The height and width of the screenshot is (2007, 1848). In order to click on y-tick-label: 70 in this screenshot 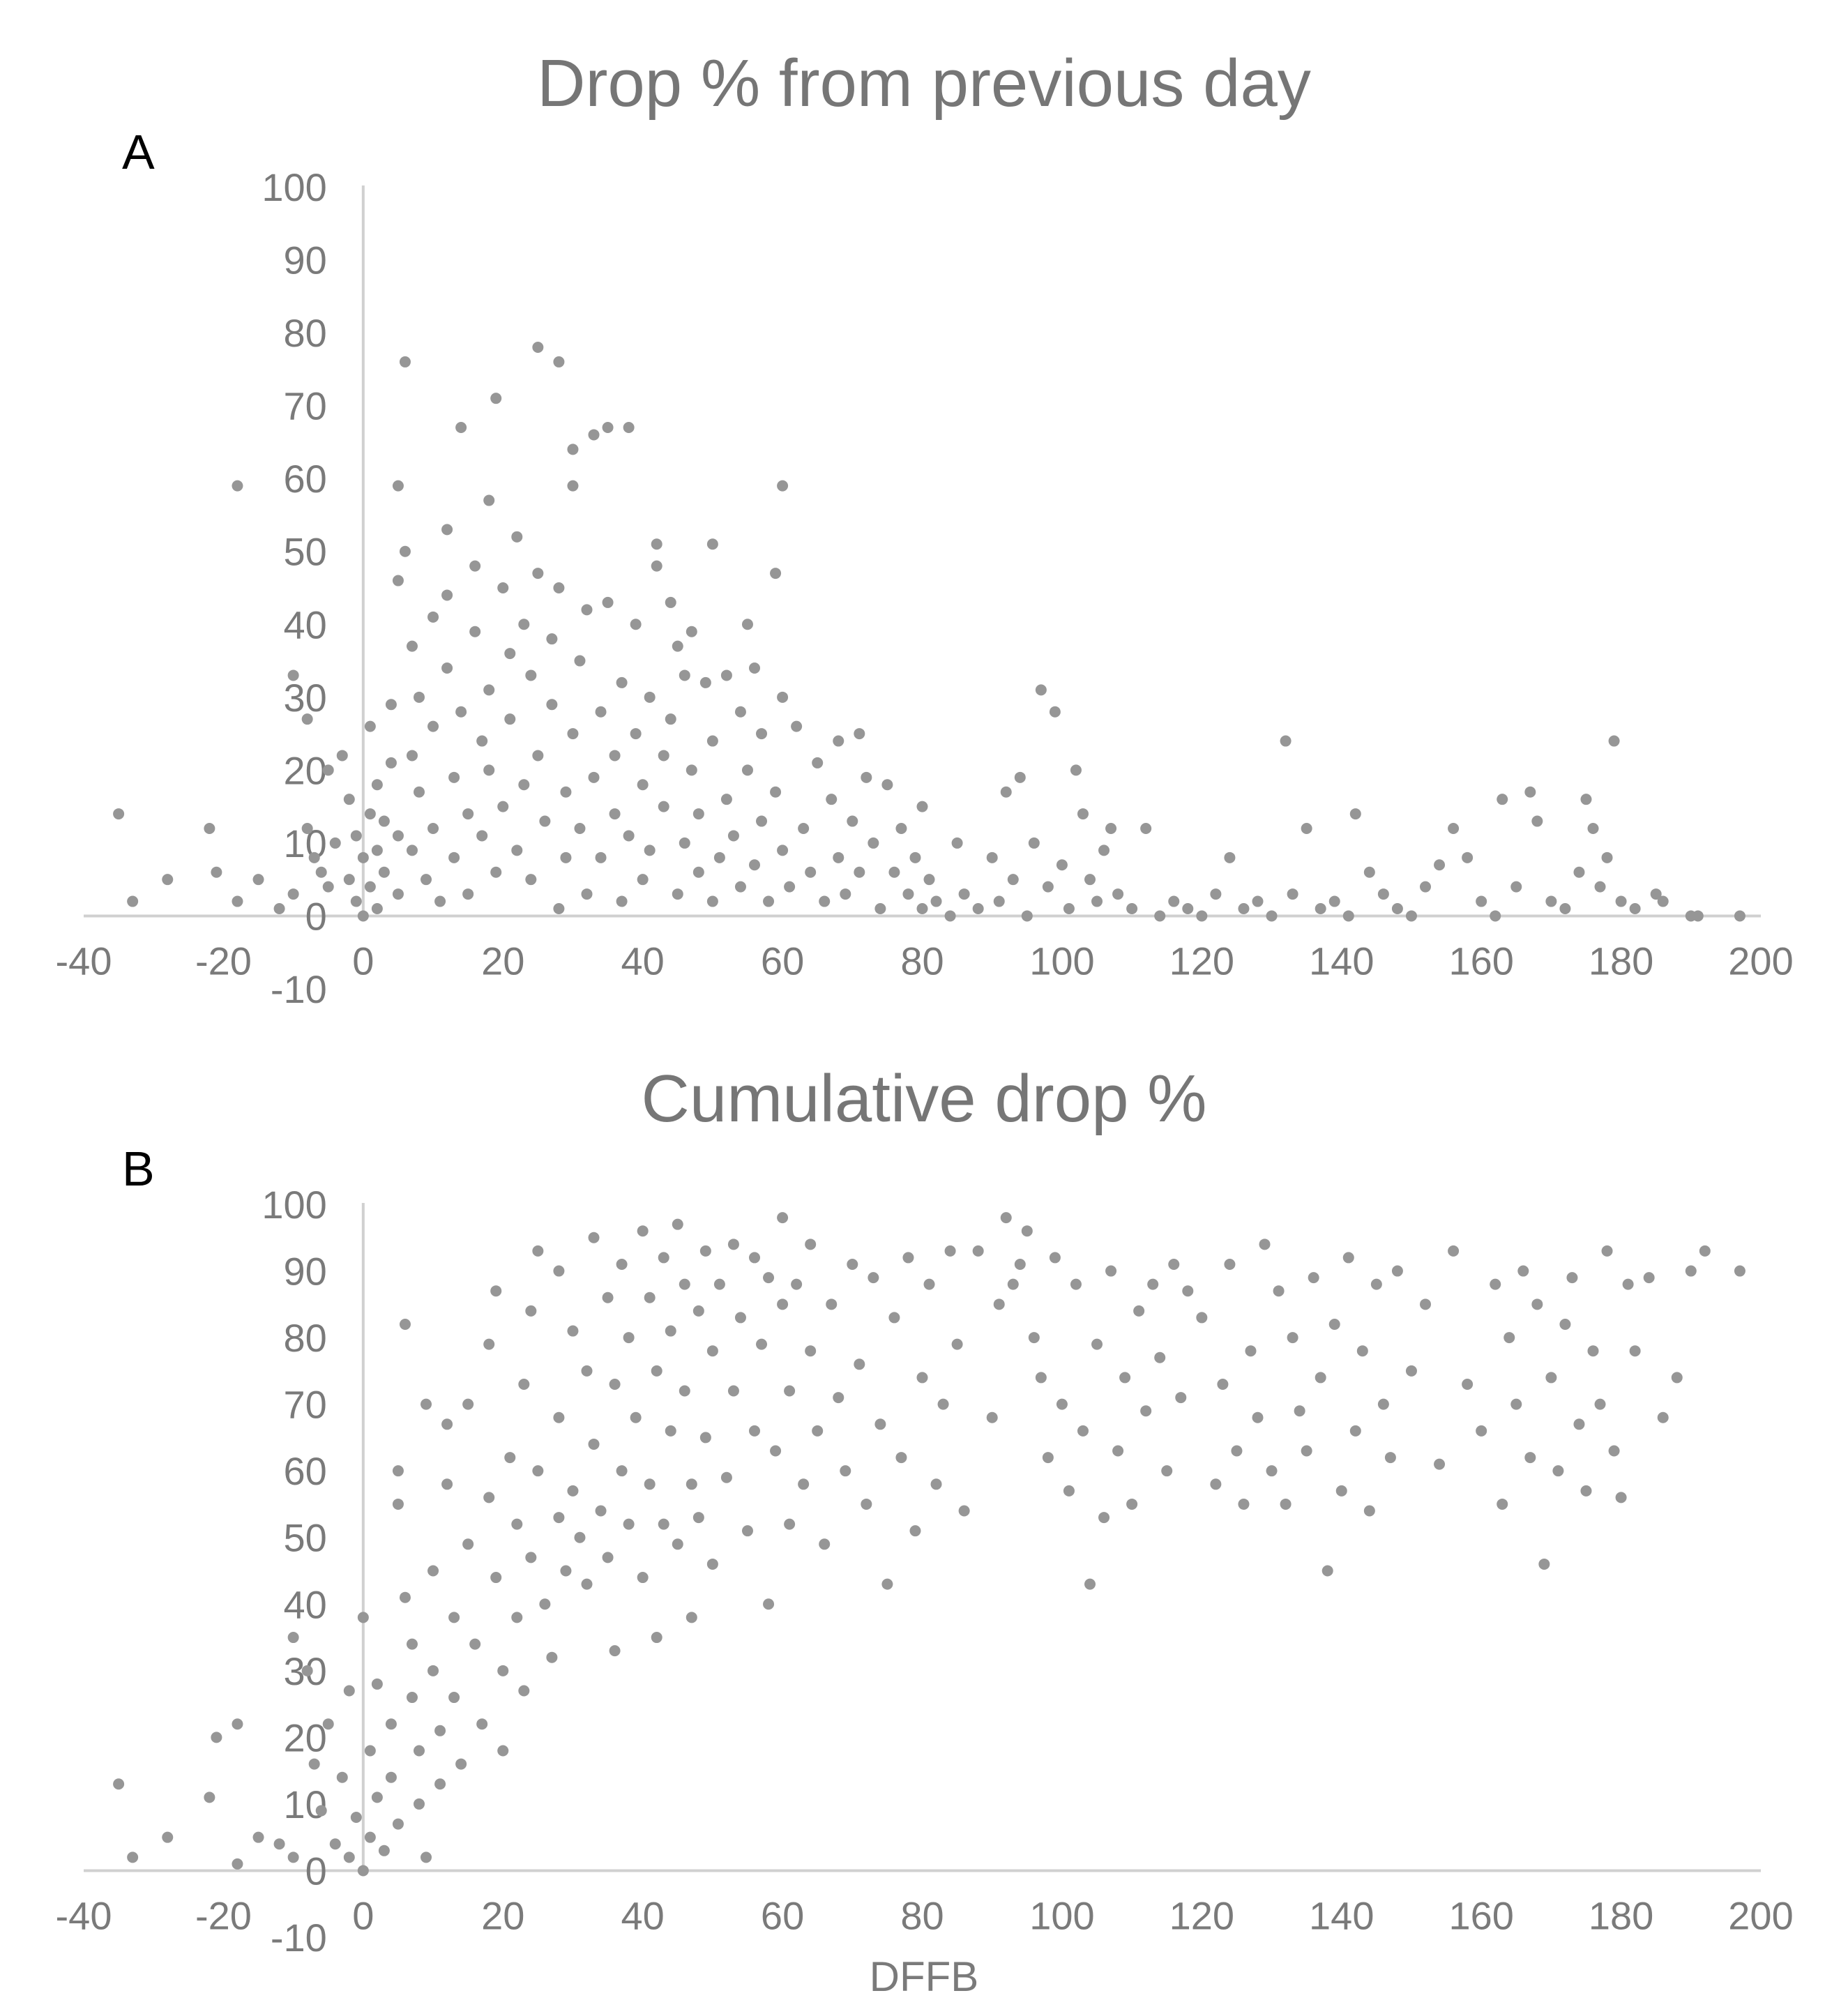, I will do `click(305, 1405)`.